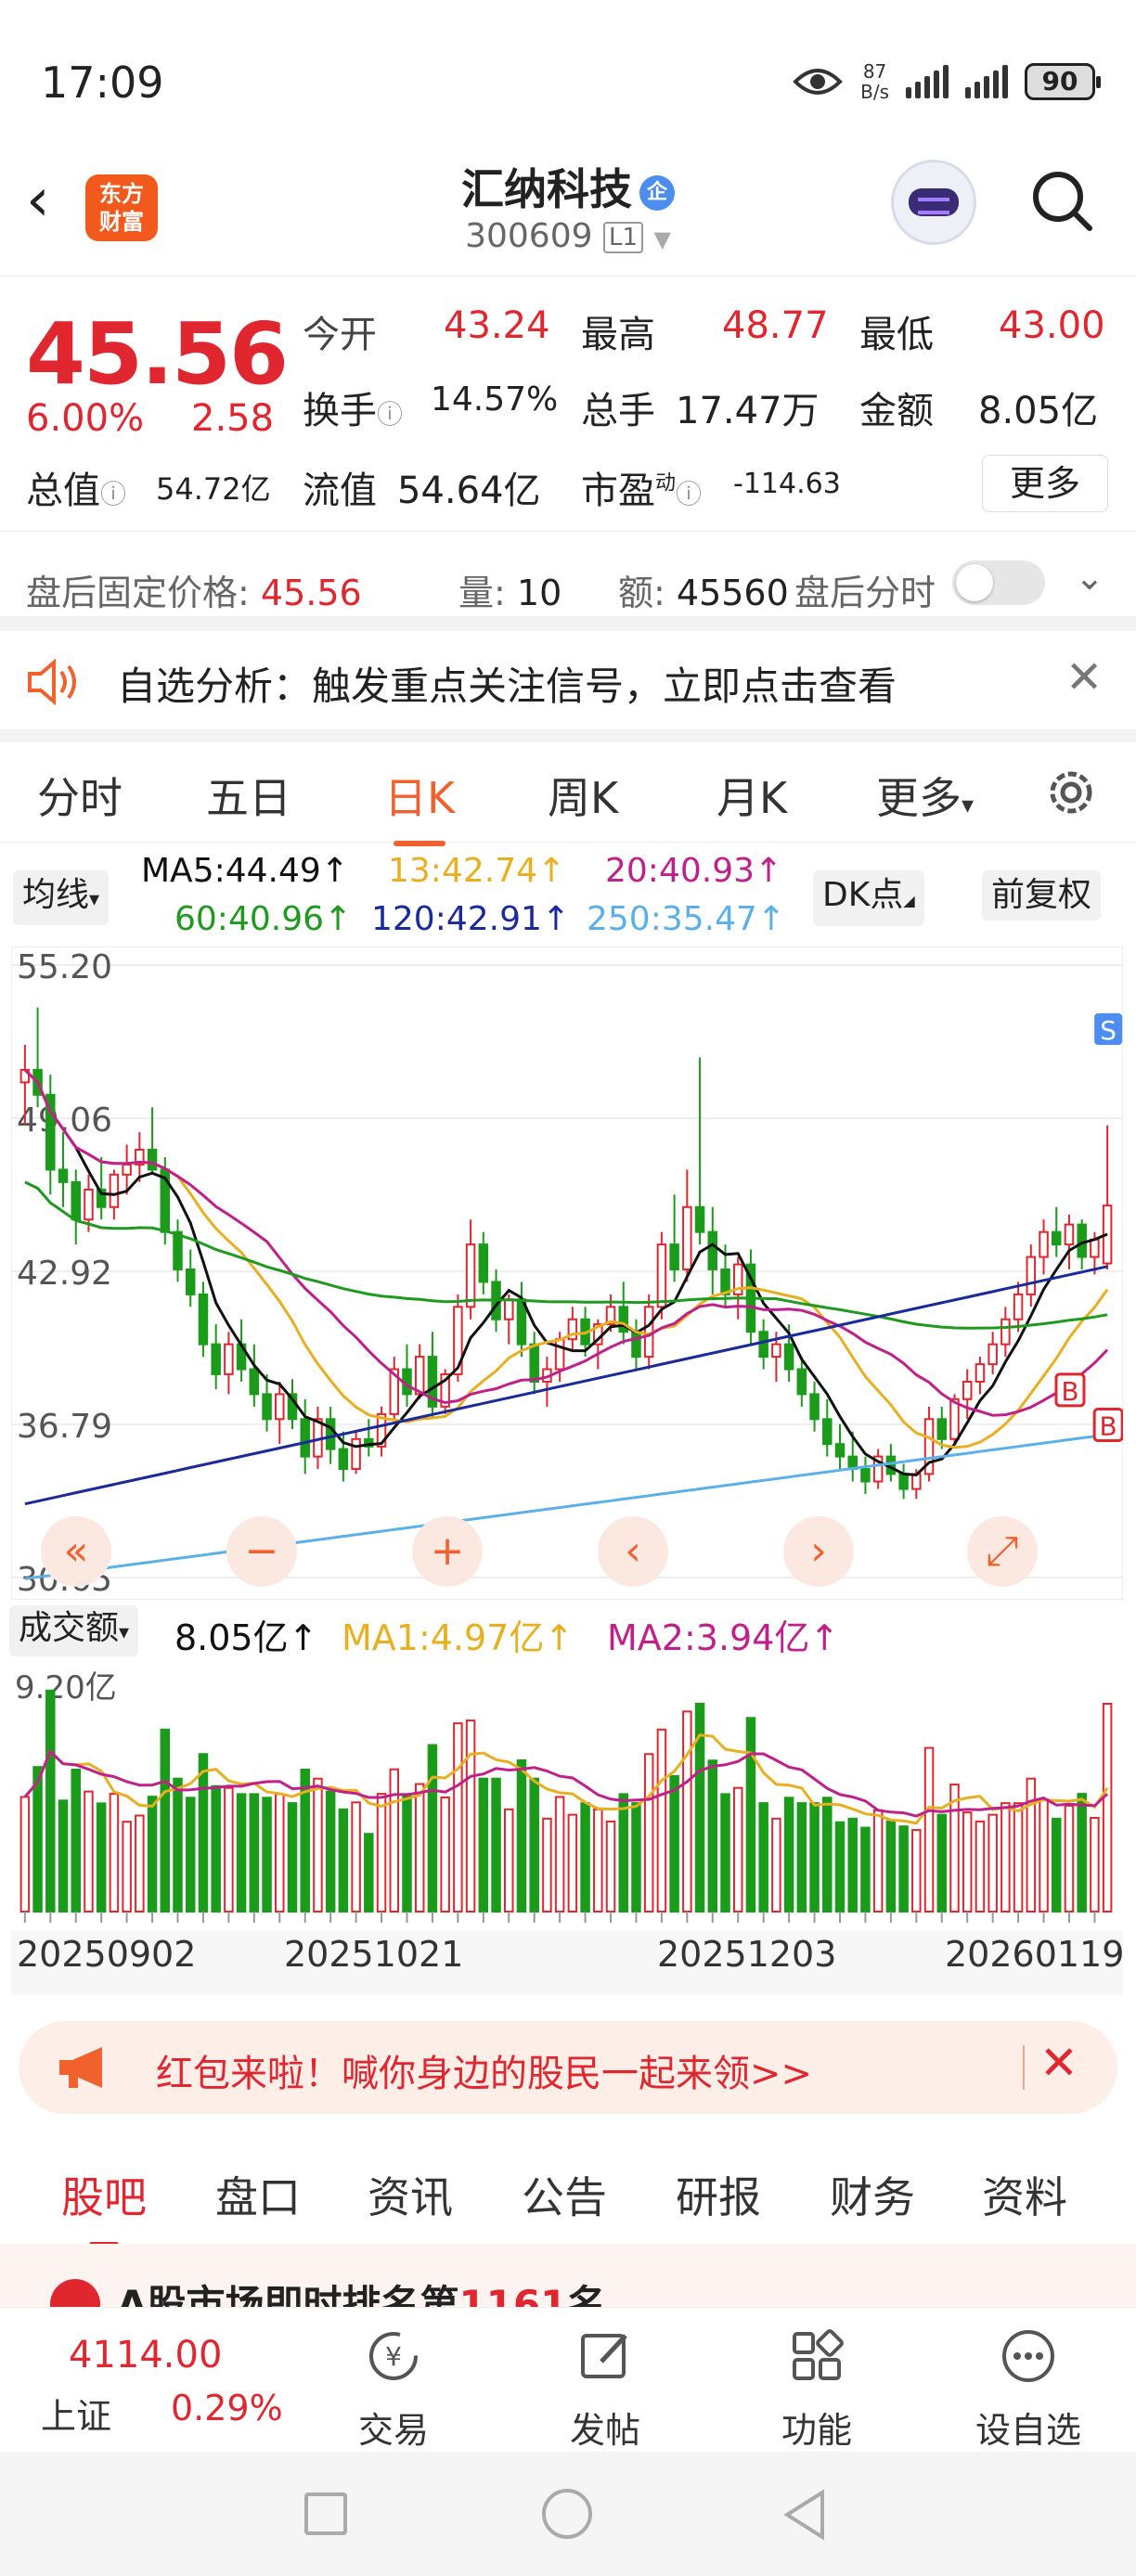 The image size is (1136, 2576). What do you see at coordinates (410, 2197) in the screenshot?
I see `tab-news: 资讯` at bounding box center [410, 2197].